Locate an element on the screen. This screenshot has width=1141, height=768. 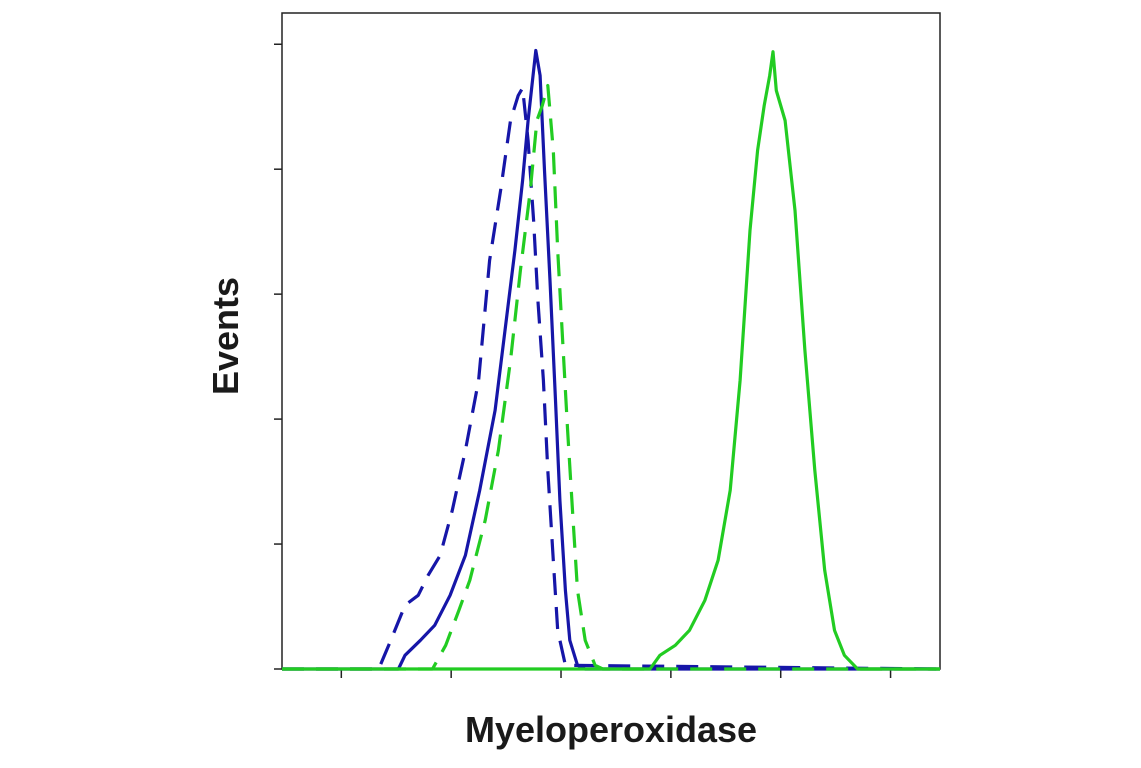
x-axis-title: Myeloperoxidase is located at coordinates (611, 729).